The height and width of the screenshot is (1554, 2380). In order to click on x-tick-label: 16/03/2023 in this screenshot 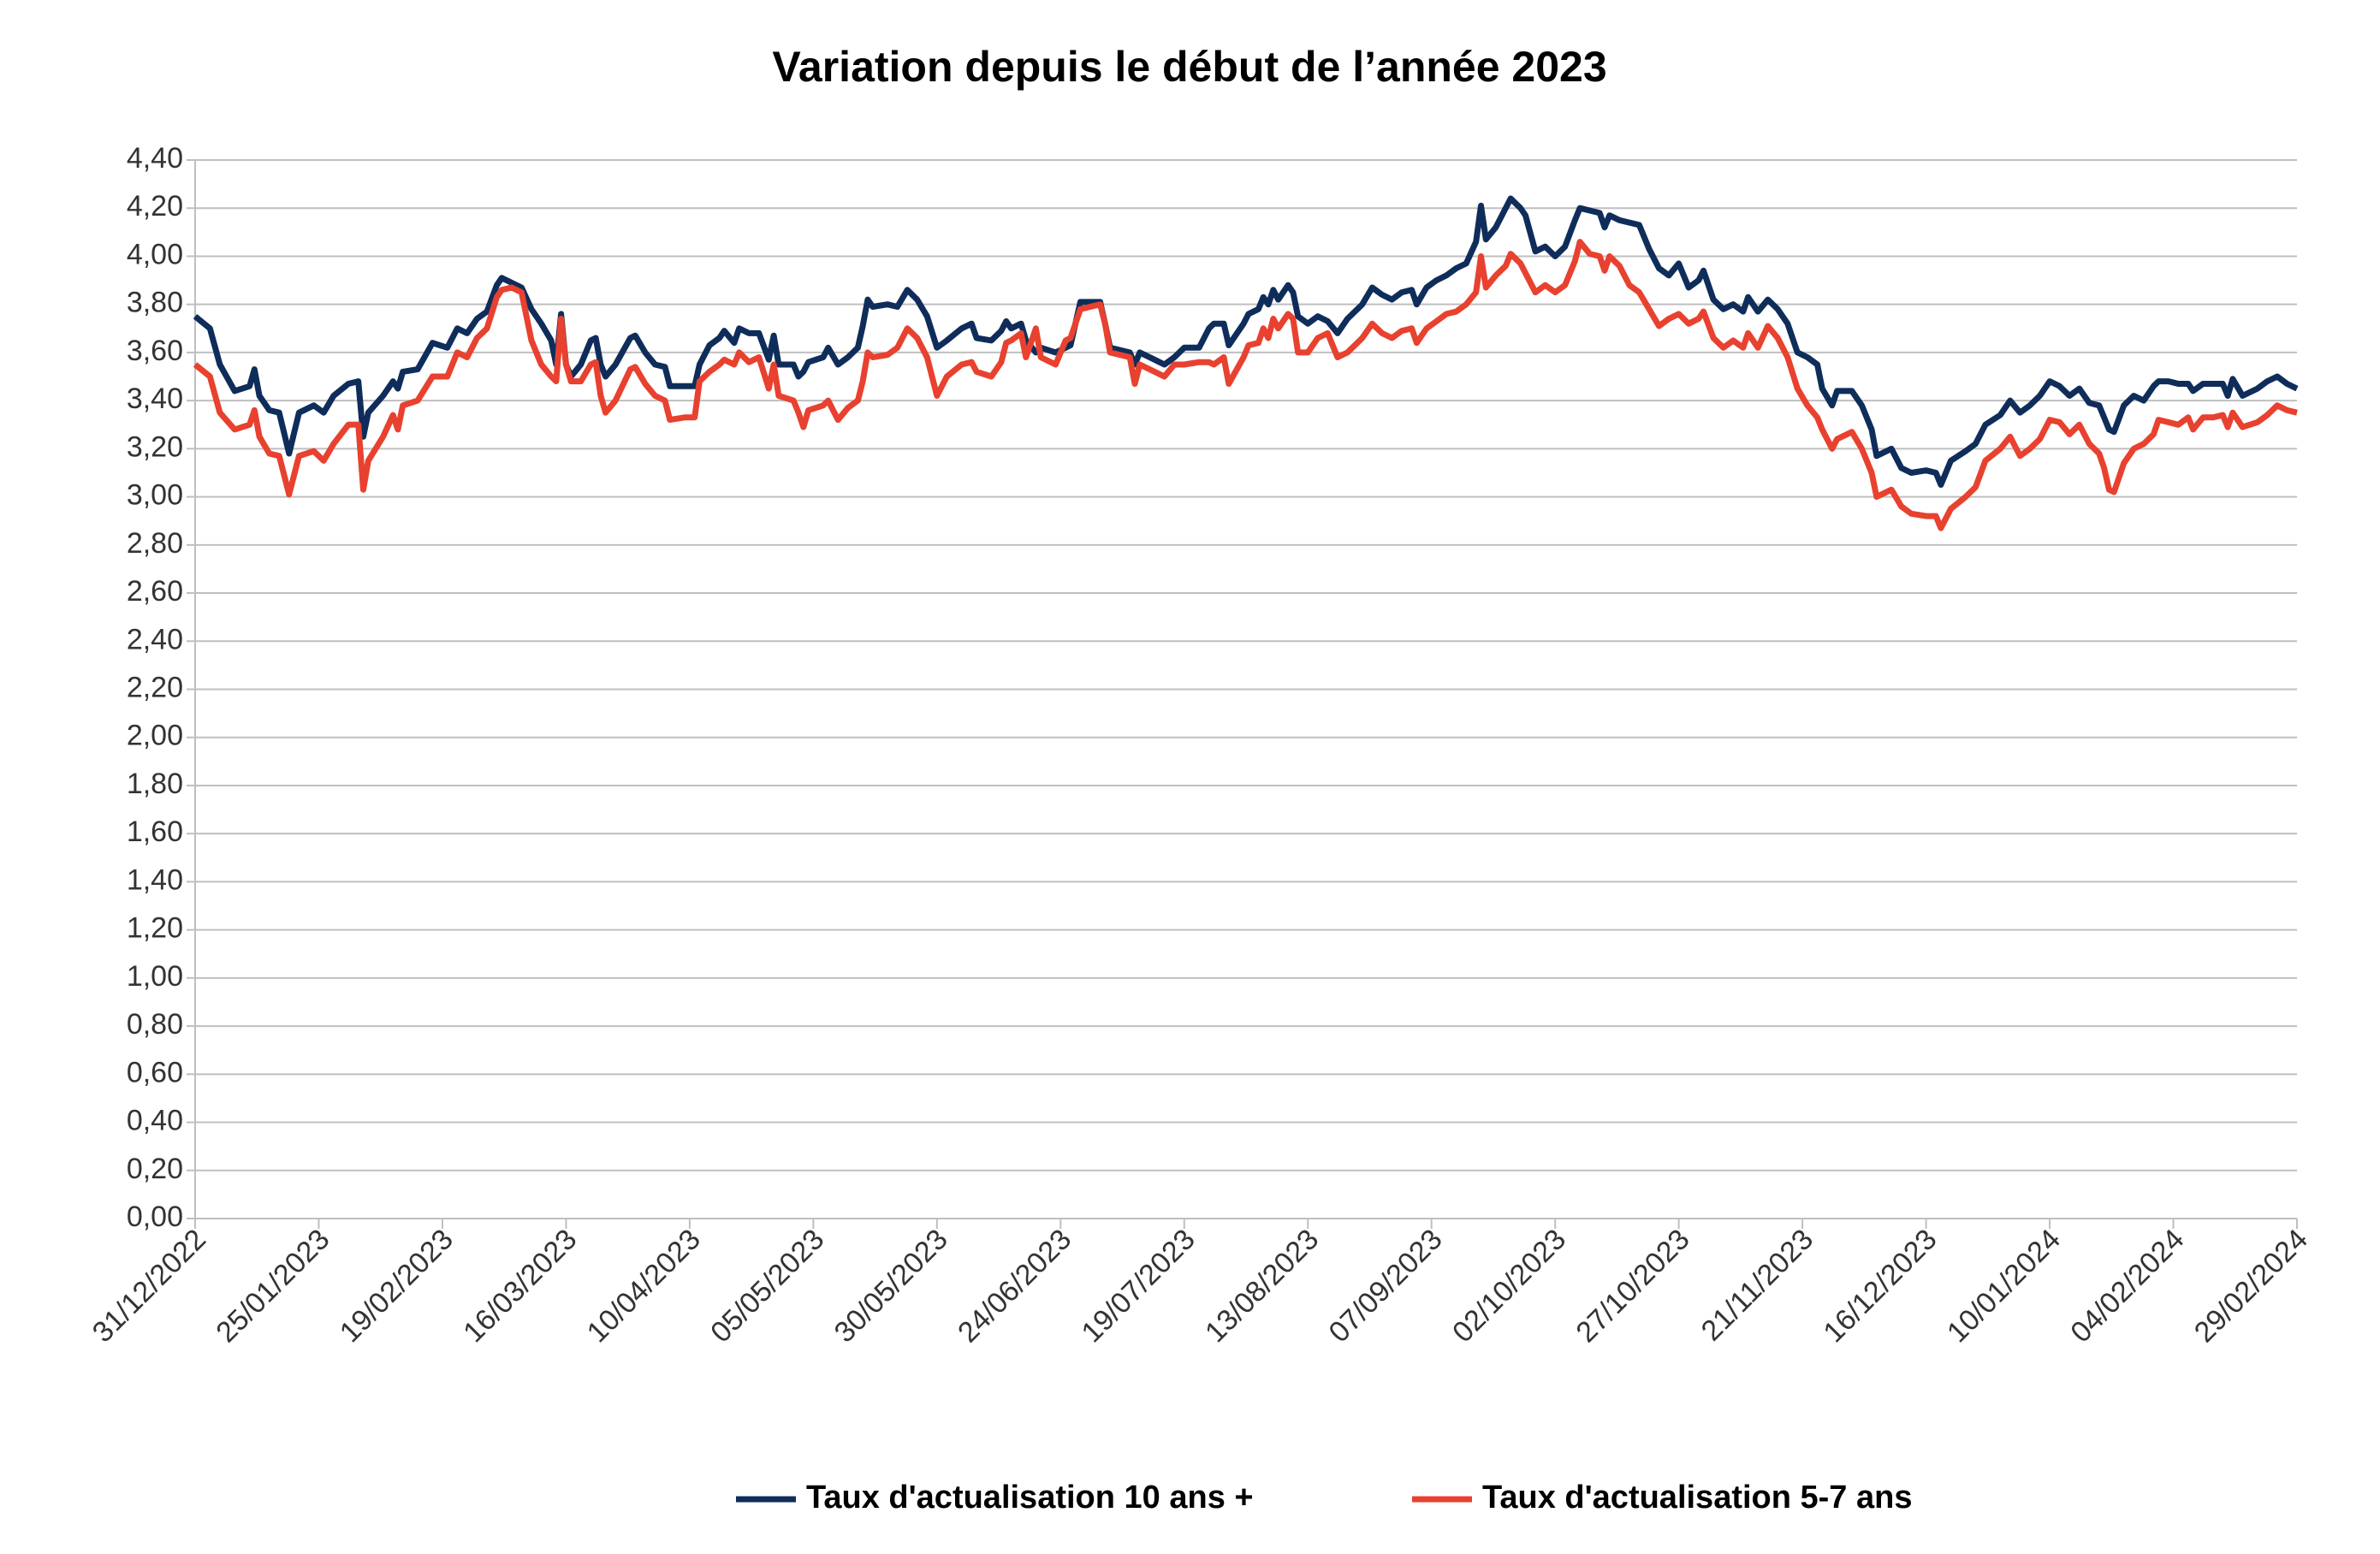, I will do `click(520, 1286)`.